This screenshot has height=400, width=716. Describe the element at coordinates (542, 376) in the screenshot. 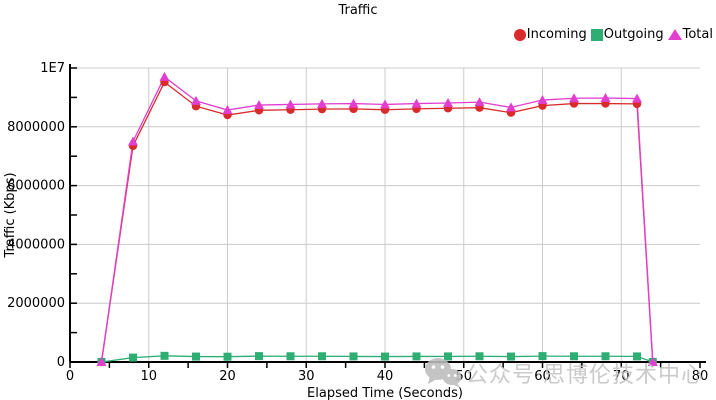

I see `x-tick-label: 60` at that location.